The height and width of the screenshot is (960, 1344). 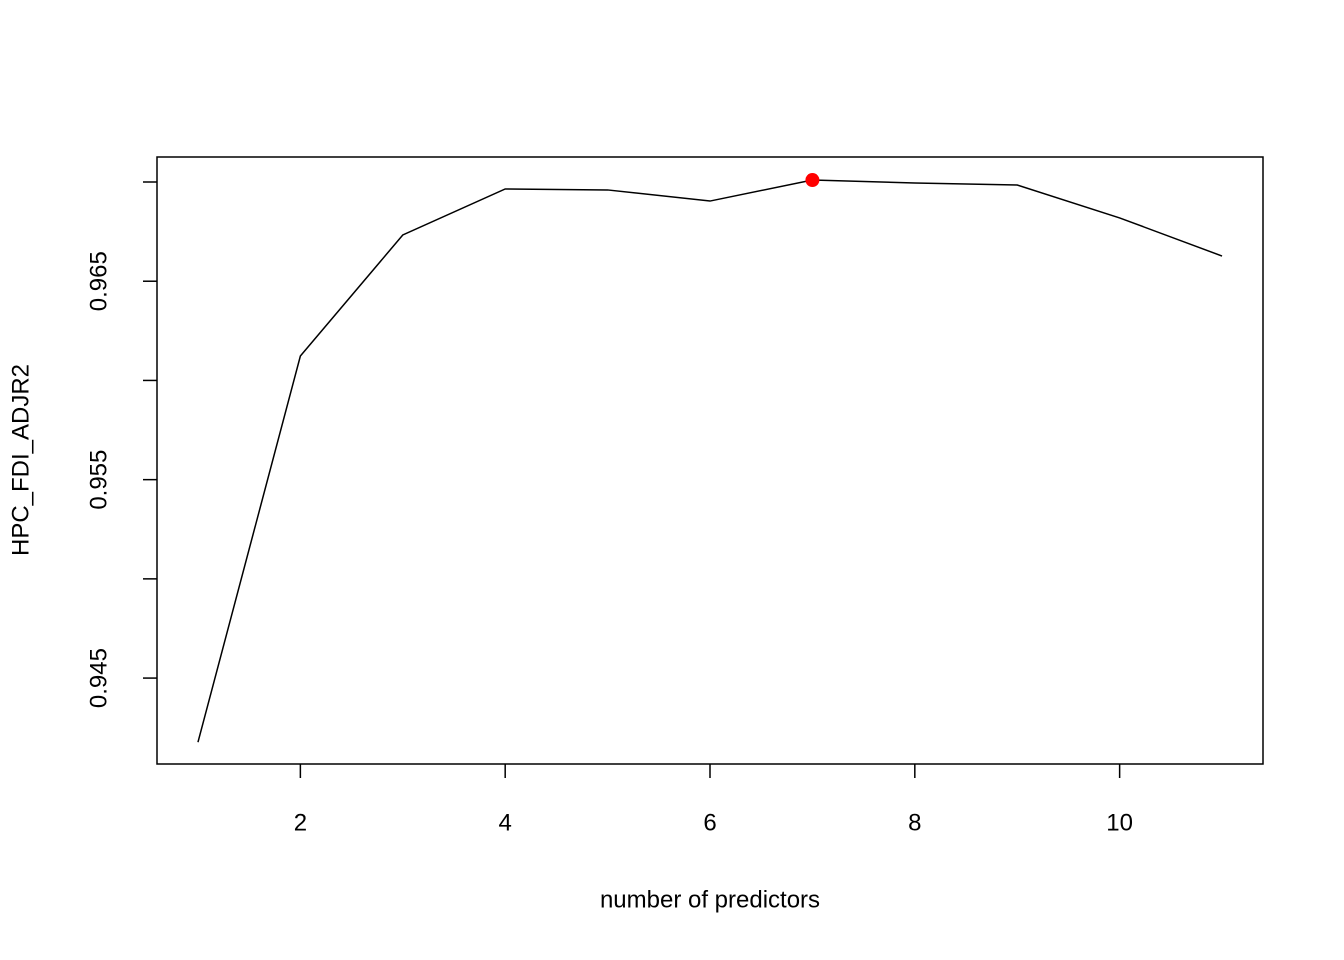 What do you see at coordinates (98, 281) in the screenshot?
I see `y-tick-label: 0.965` at bounding box center [98, 281].